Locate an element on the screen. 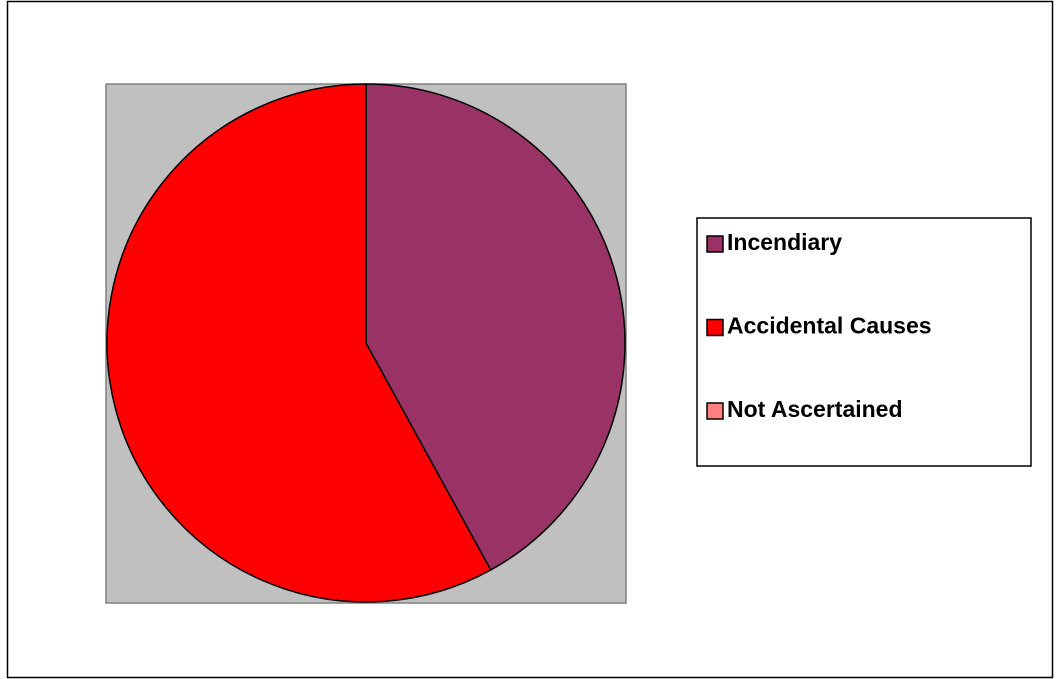 Image resolution: width=1060 pixels, height=679 pixels. legend-label: Incendiary is located at coordinates (784, 242).